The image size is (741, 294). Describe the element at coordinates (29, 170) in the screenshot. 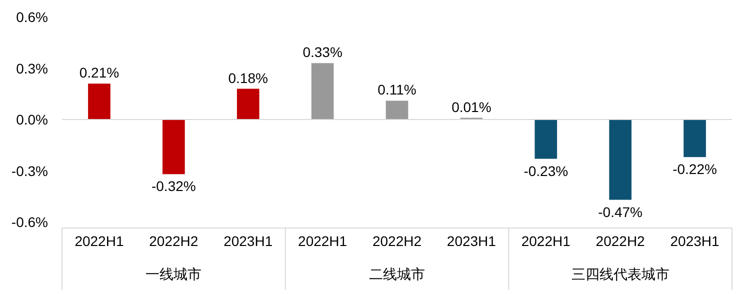

I see `y-tick-label: -0.3%` at that location.